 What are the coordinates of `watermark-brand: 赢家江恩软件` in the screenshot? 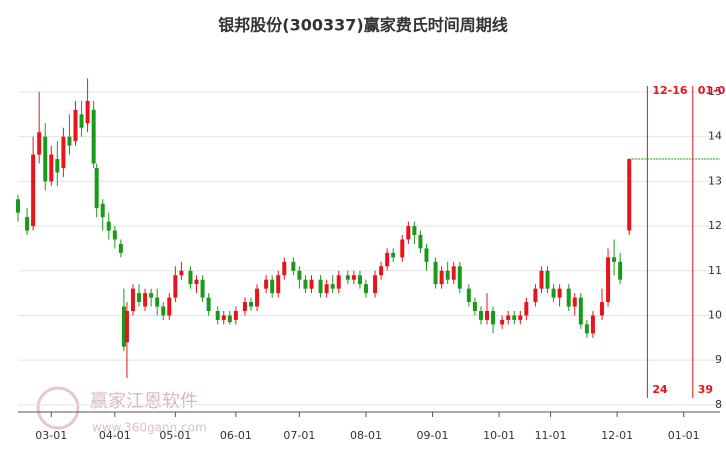 It's located at (144, 401).